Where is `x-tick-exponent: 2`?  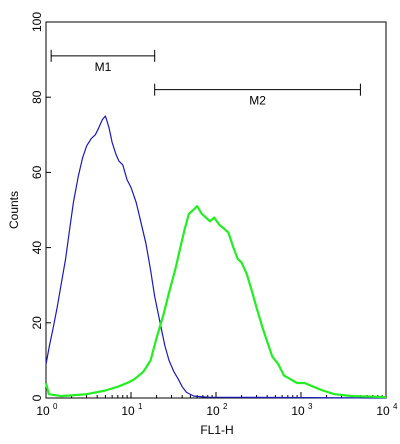
x-tick-exponent: 2 is located at coordinates (225, 406).